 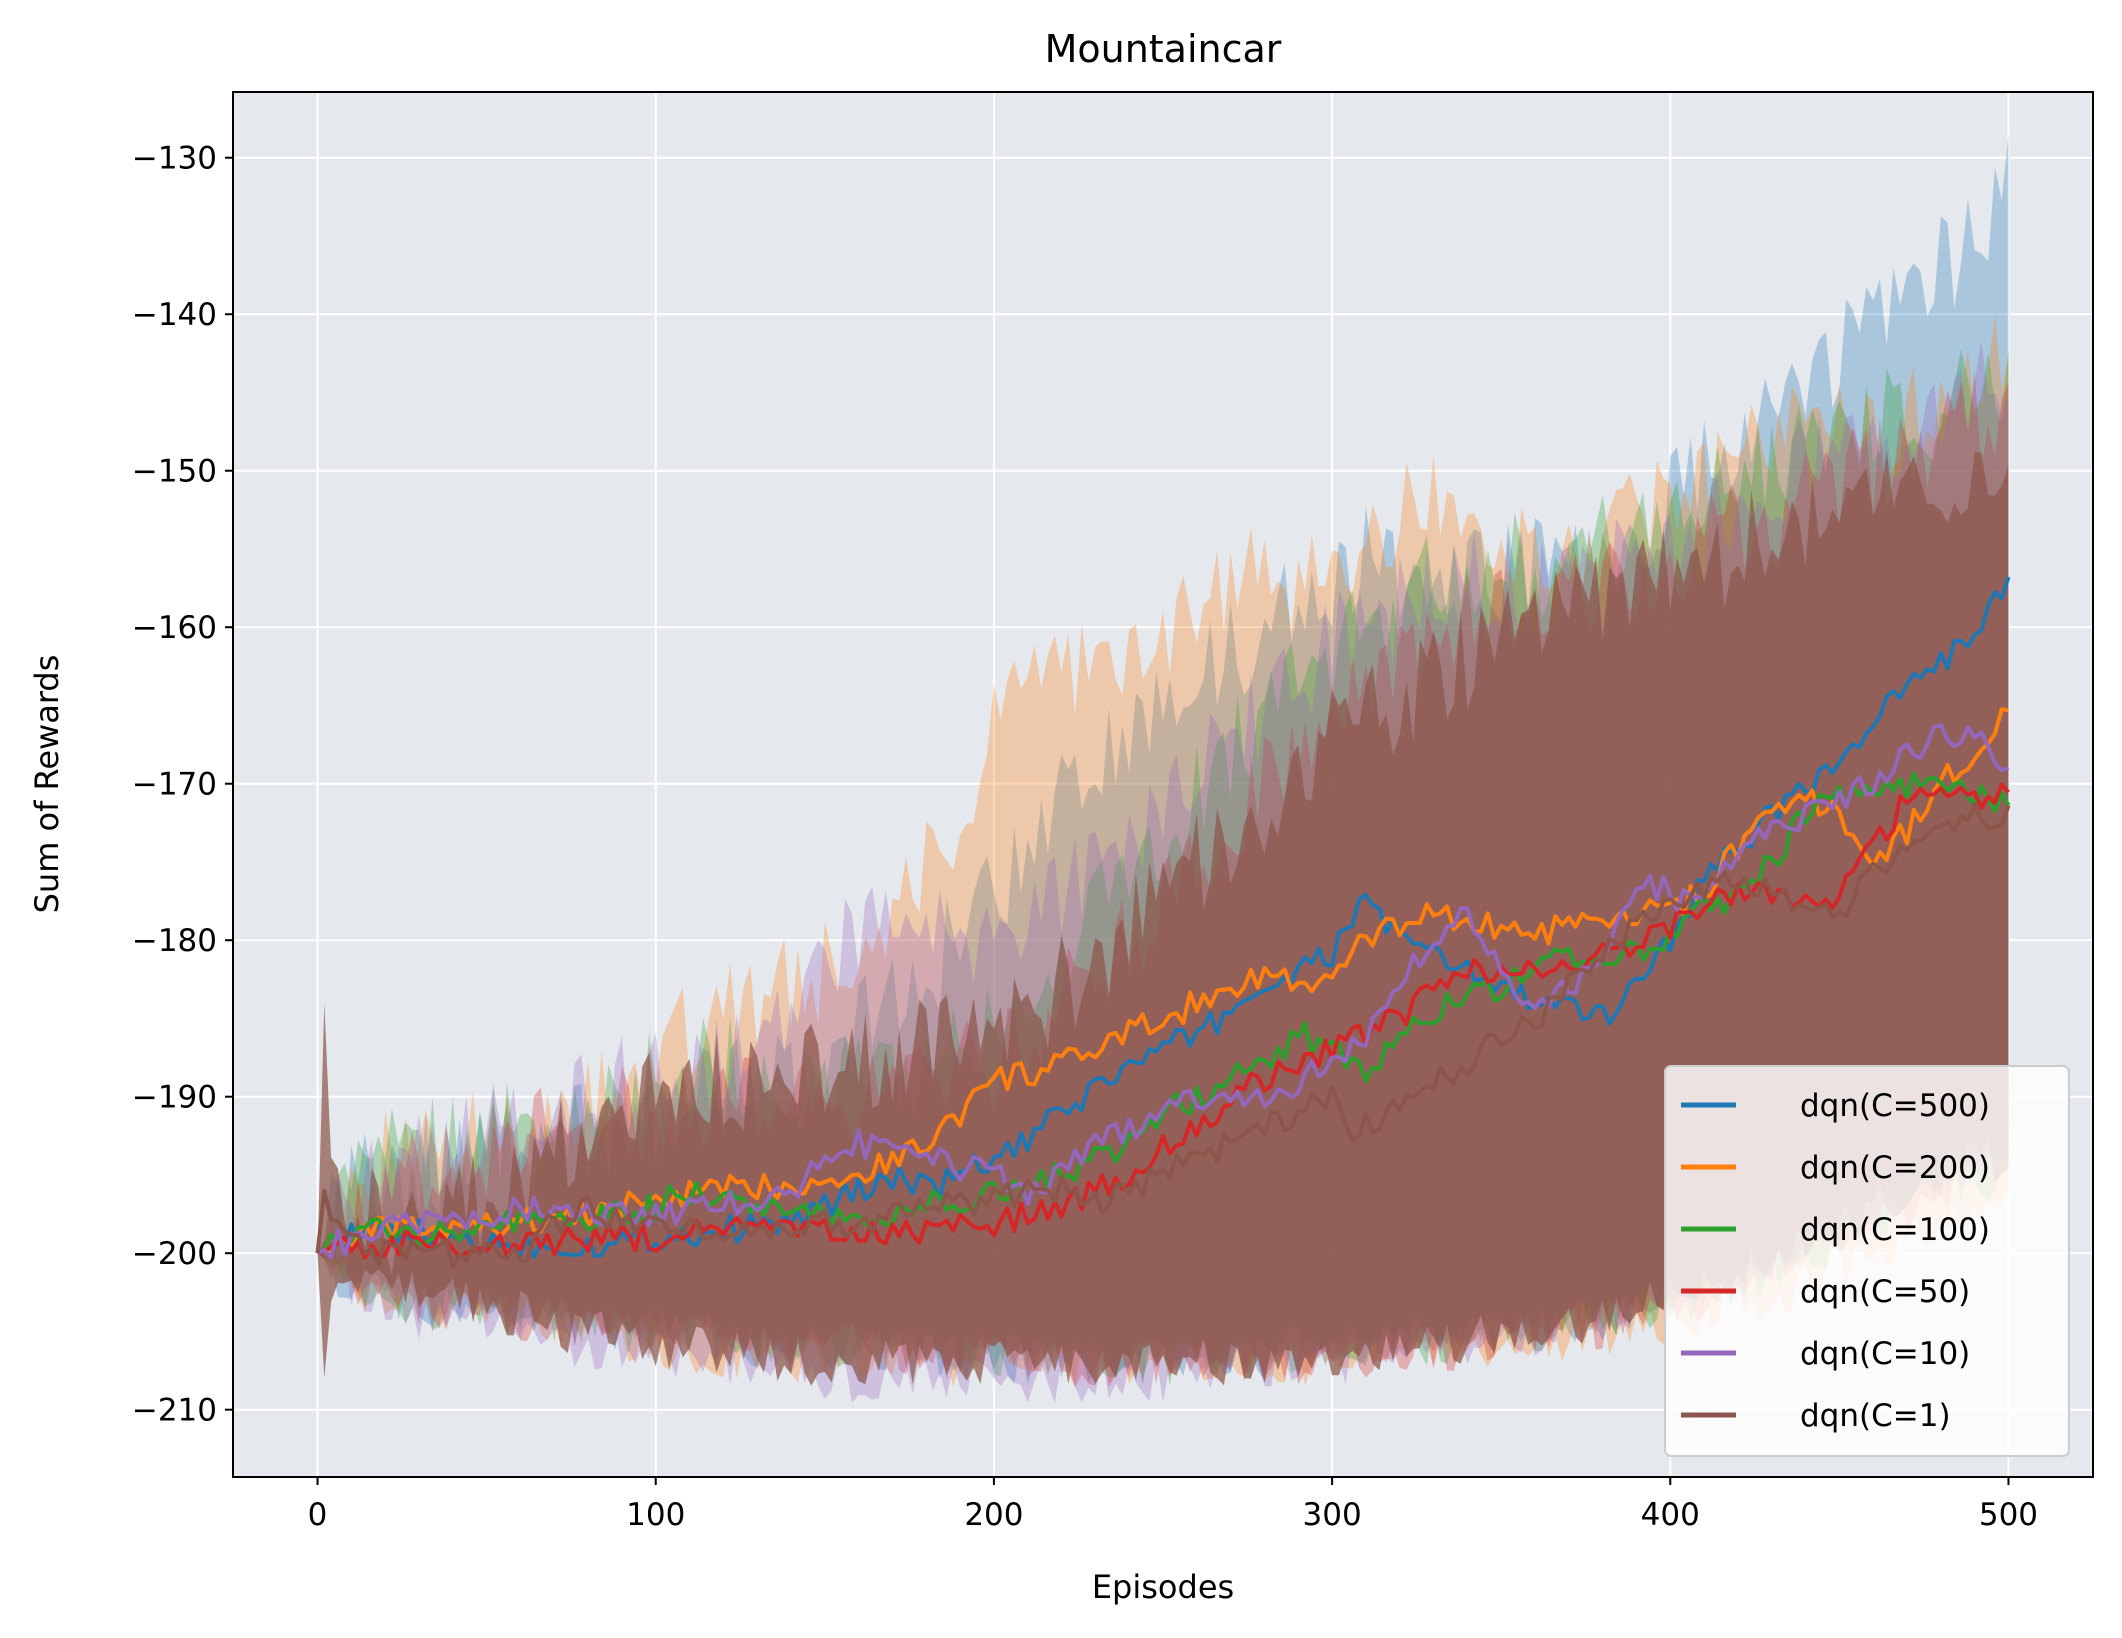 What do you see at coordinates (1895, 1106) in the screenshot?
I see `legend-label: dqn(C=500)` at bounding box center [1895, 1106].